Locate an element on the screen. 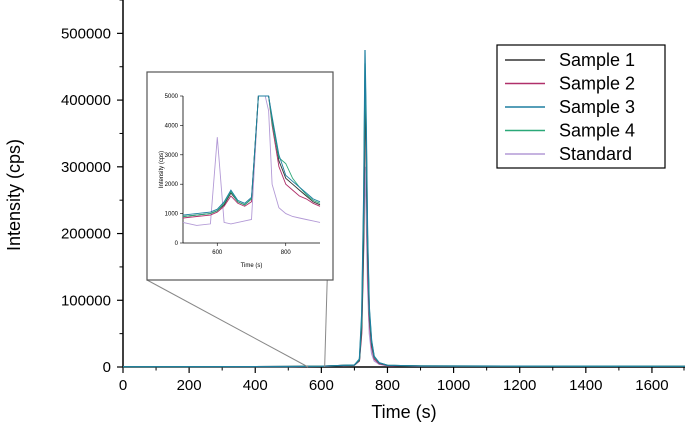 The width and height of the screenshot is (685, 425). x-tick-label: 1600 is located at coordinates (651, 385).